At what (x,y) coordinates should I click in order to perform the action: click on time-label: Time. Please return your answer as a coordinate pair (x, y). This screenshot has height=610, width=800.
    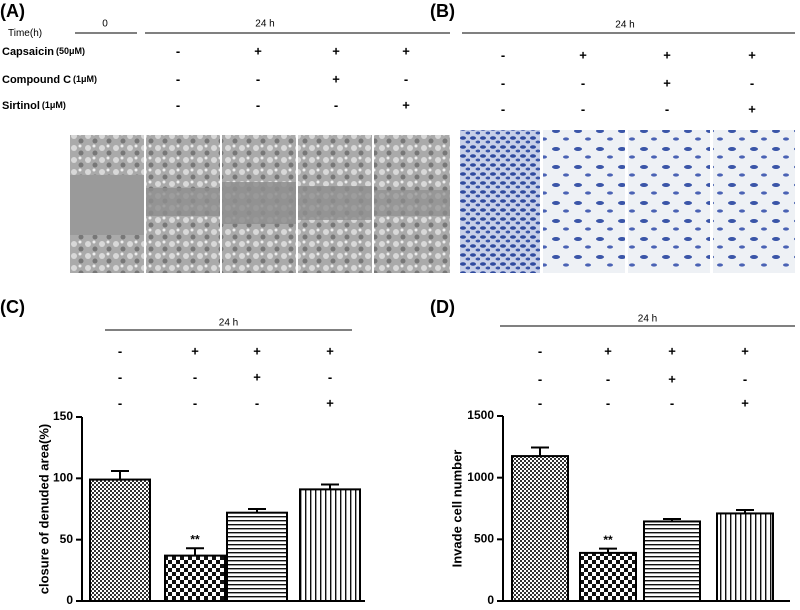
    Looking at the image, I should click on (19, 33).